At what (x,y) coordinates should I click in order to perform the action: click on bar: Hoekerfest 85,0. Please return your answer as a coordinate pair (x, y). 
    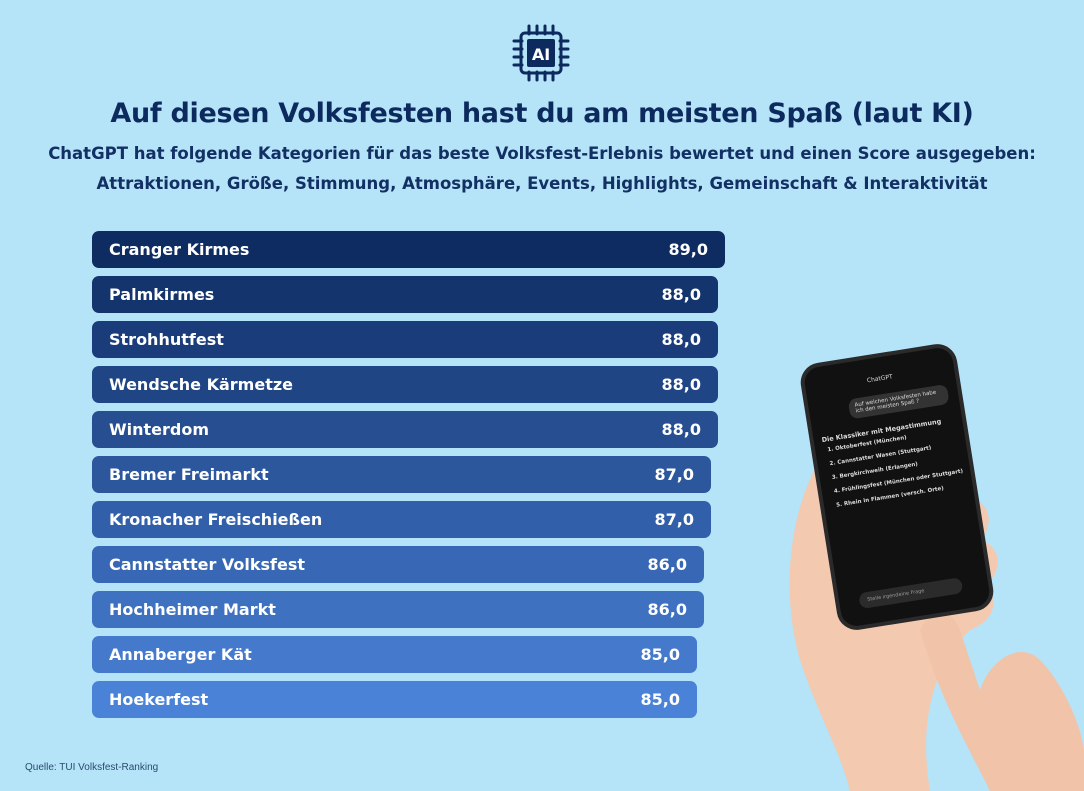
    Looking at the image, I should click on (394, 699).